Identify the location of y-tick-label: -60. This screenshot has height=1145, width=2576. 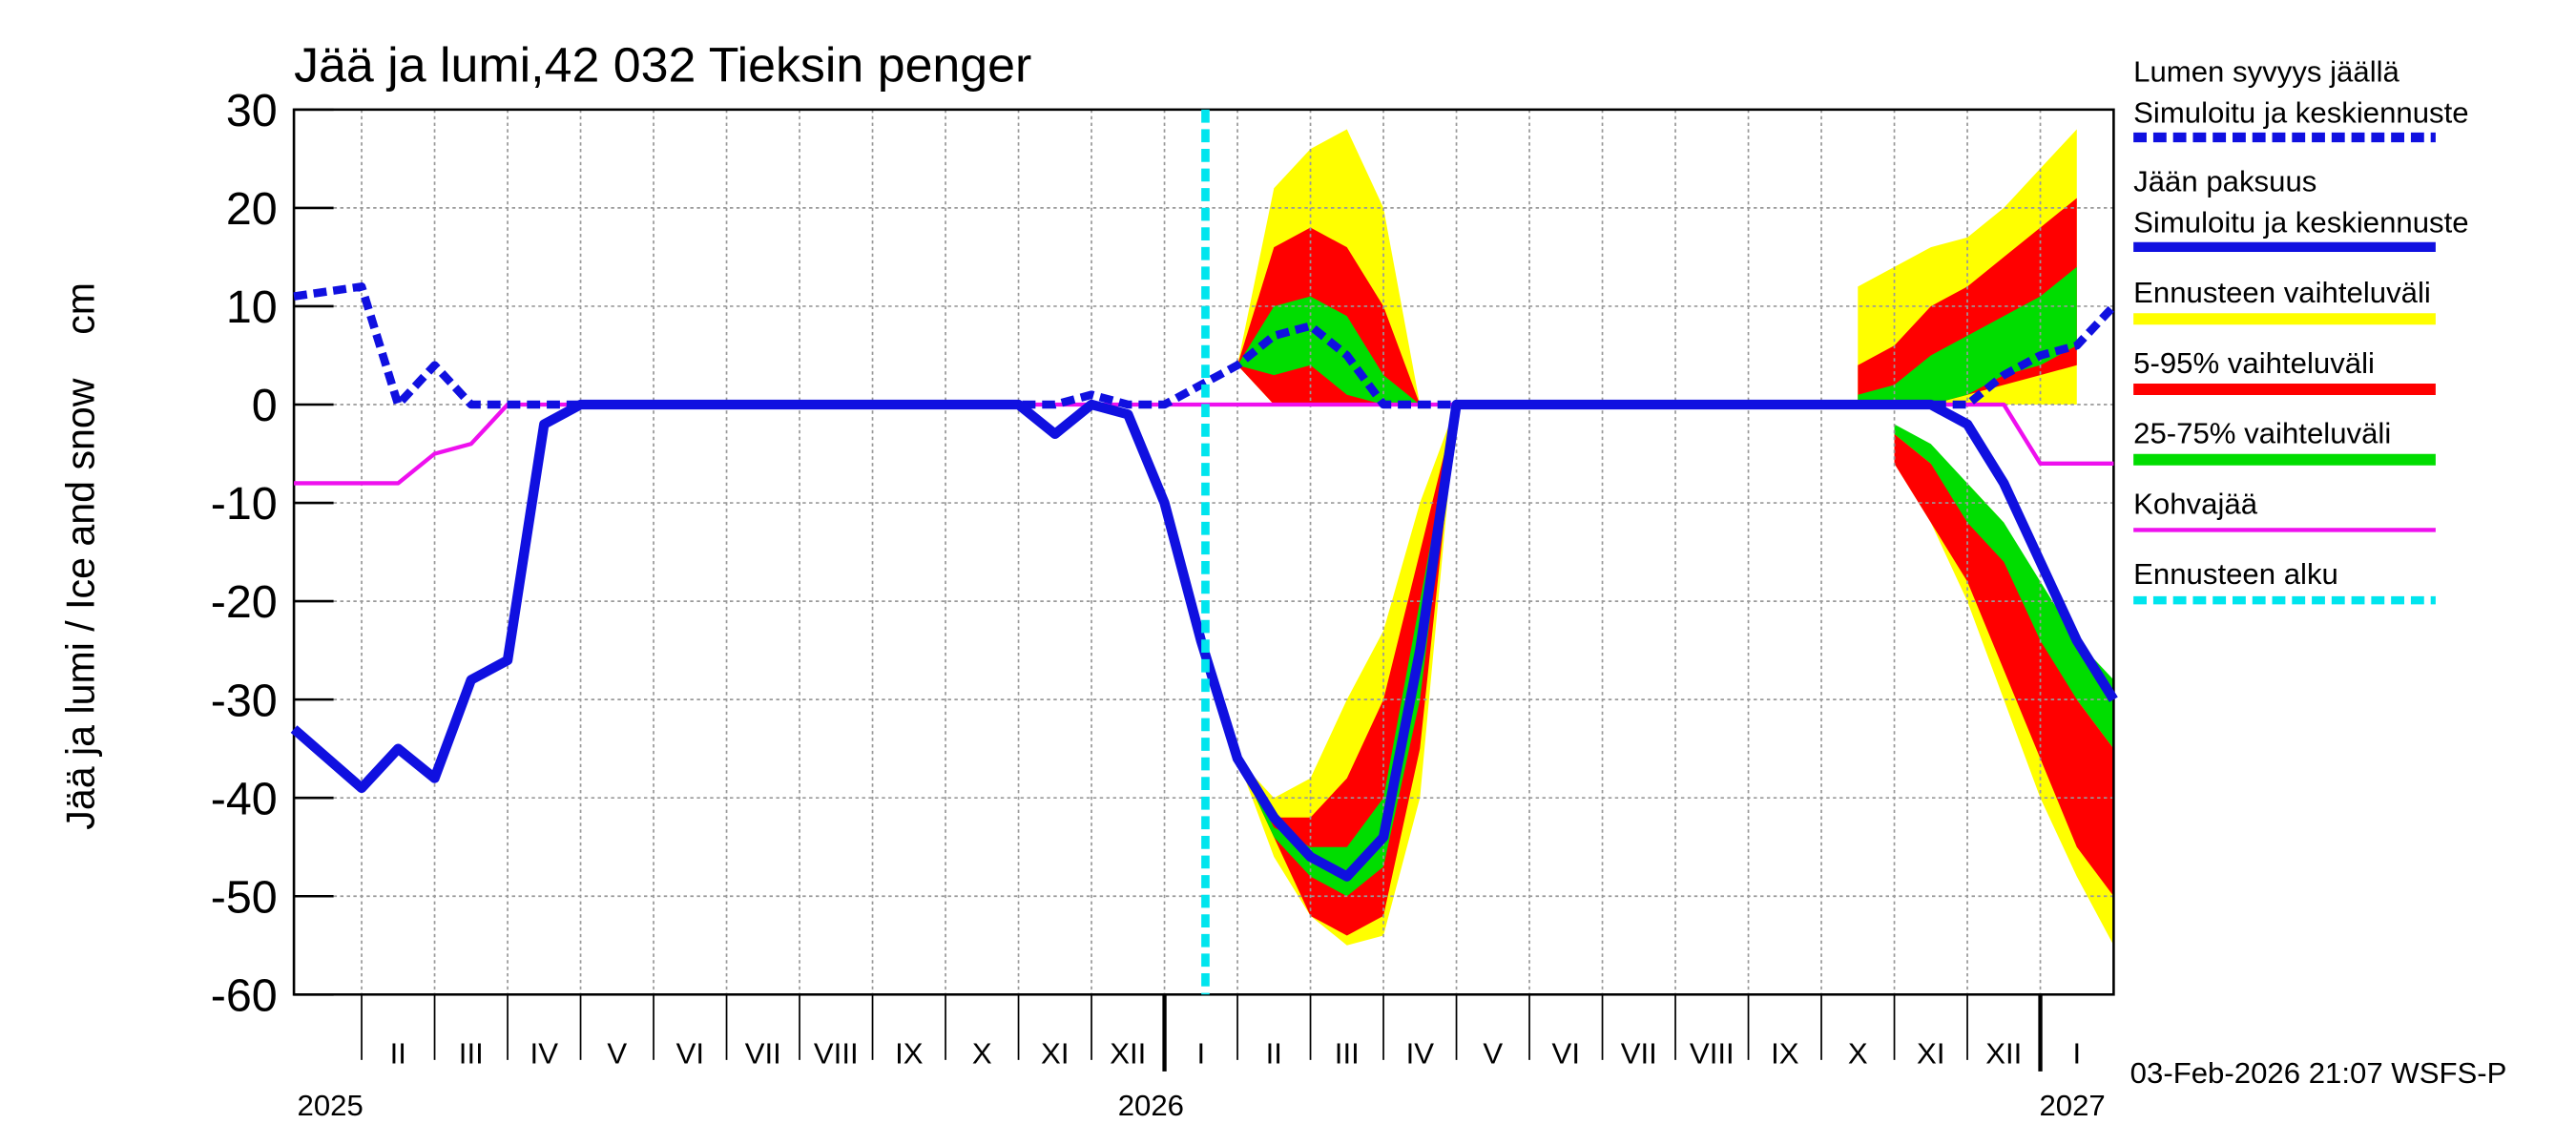
(244, 996).